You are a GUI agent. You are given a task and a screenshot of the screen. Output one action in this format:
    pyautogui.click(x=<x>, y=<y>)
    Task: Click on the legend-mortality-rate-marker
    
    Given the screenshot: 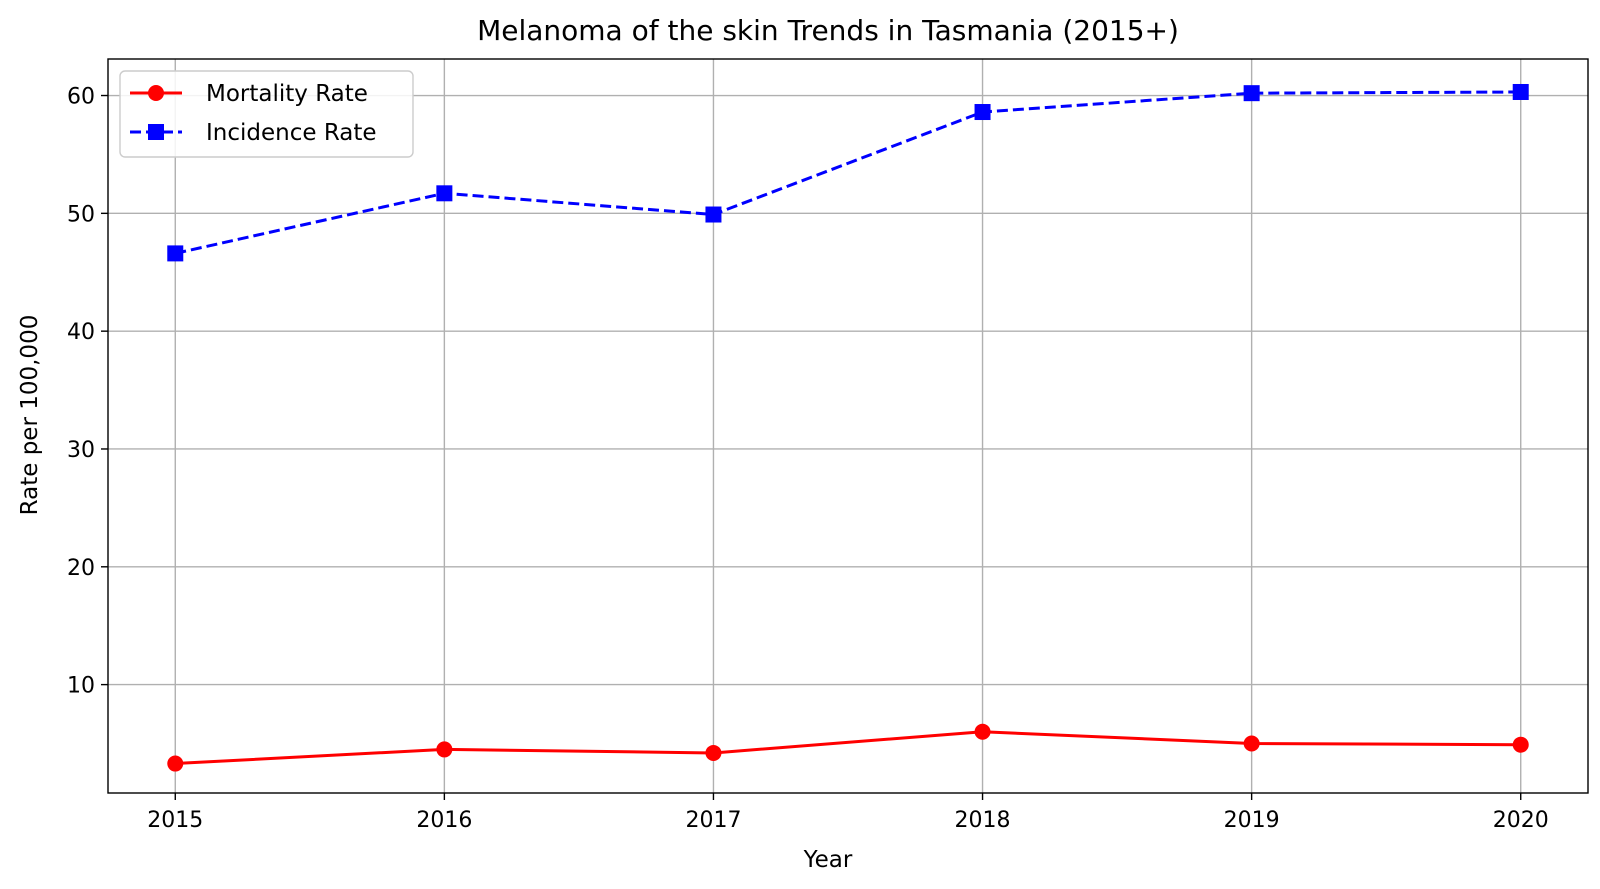 What is the action you would take?
    pyautogui.click(x=156, y=93)
    